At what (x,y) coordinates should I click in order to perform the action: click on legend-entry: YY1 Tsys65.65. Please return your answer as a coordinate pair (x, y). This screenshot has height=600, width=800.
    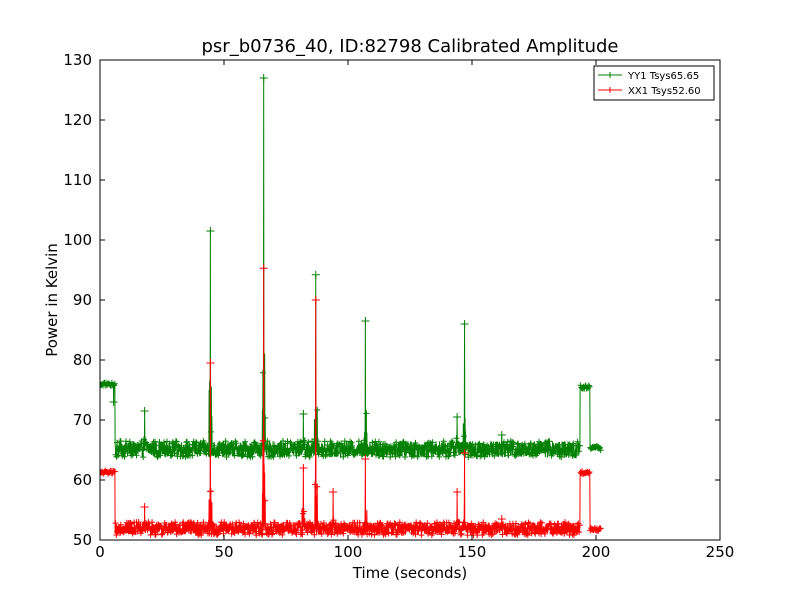
    Looking at the image, I should click on (648, 76).